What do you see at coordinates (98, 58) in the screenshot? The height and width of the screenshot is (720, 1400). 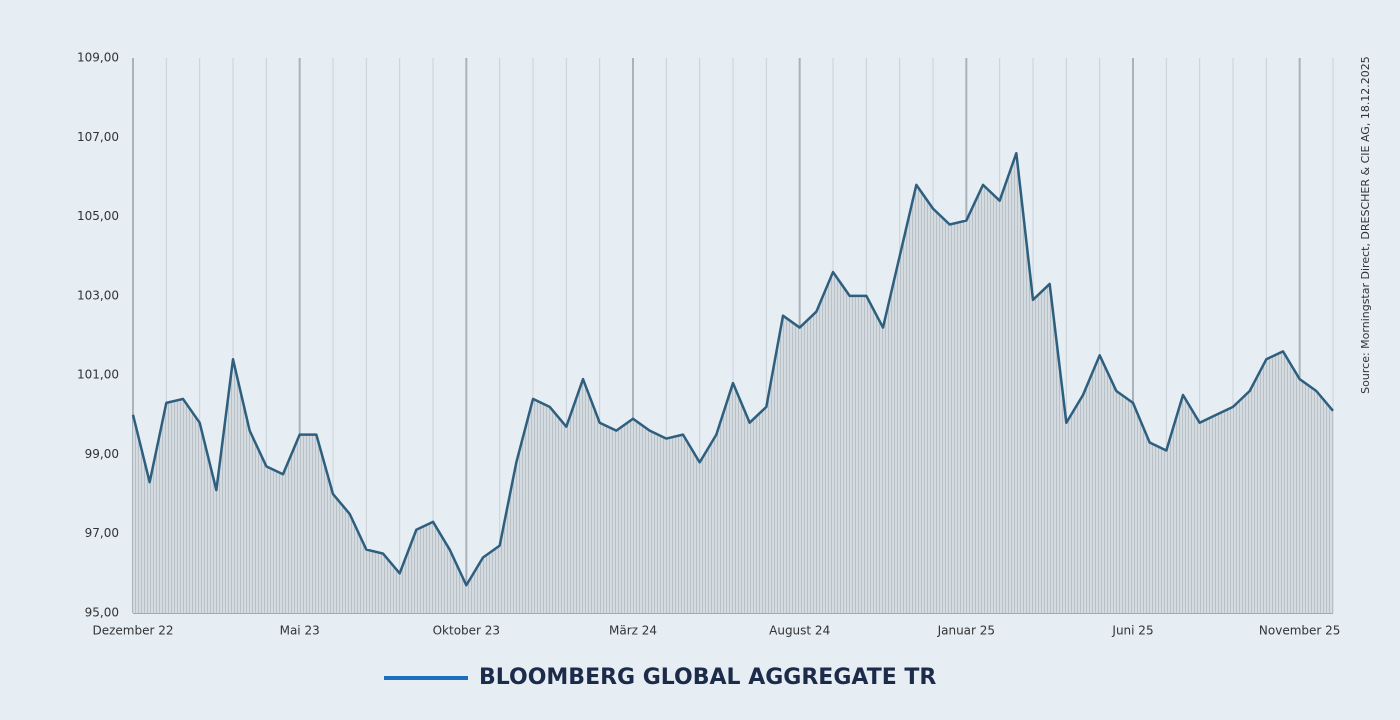 I see `y-tick-label: 109,00` at bounding box center [98, 58].